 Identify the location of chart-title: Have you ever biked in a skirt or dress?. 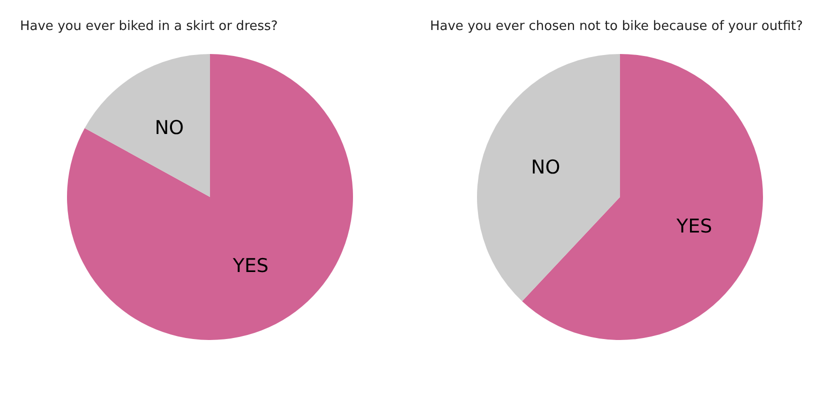
(149, 26).